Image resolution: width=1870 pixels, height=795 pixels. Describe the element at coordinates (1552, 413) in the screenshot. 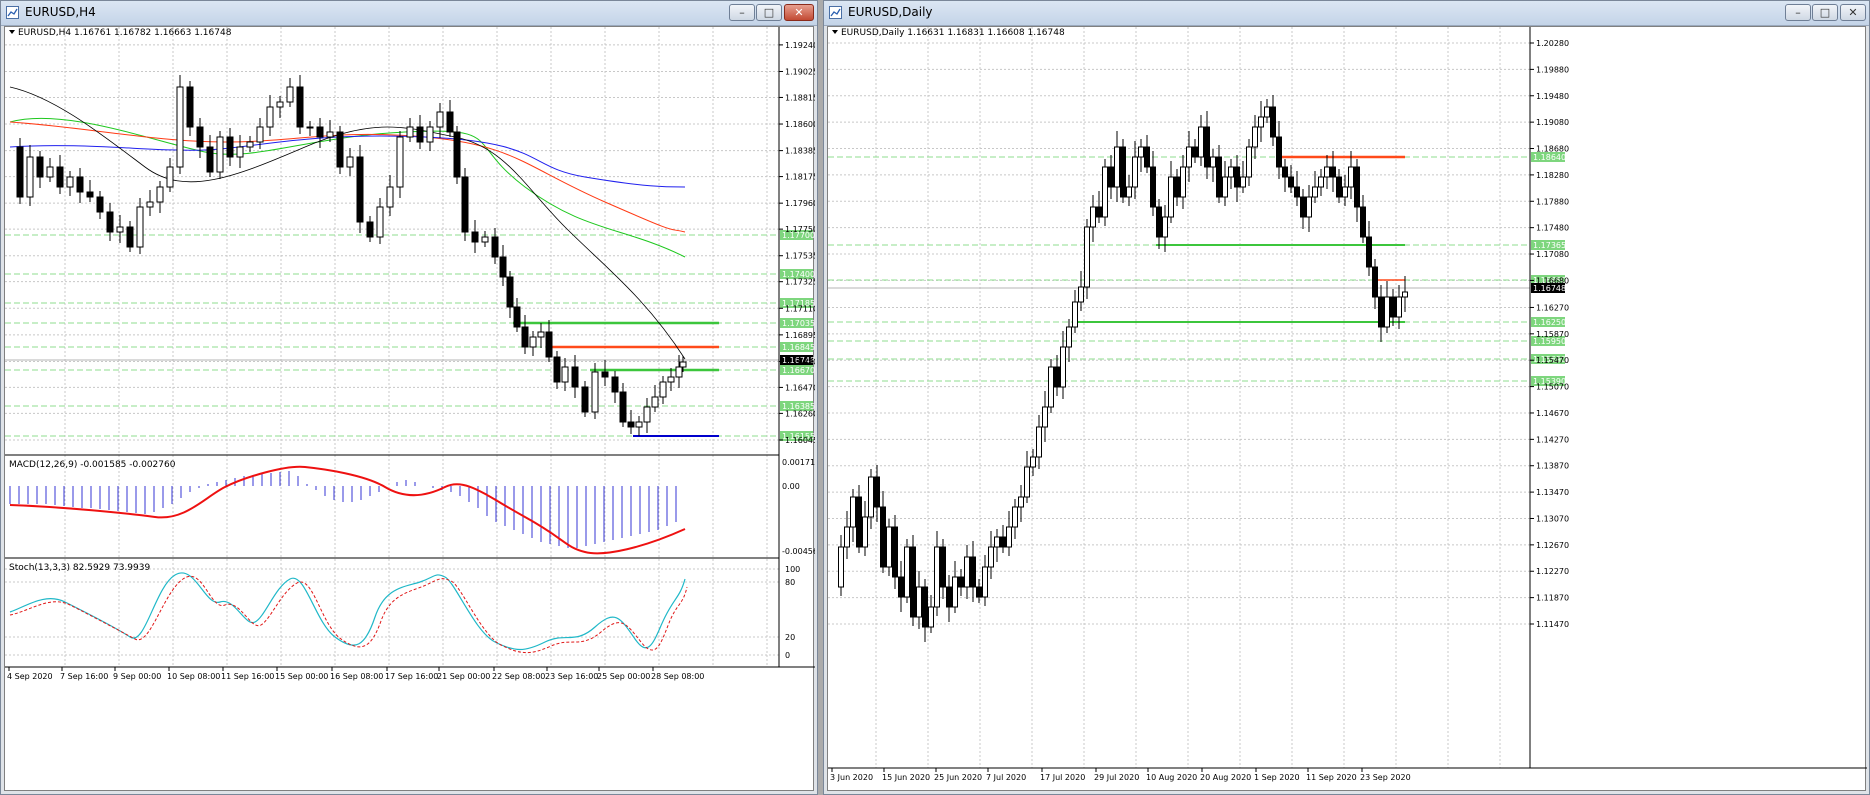

I see `daily-price-tick: 1.14670` at that location.